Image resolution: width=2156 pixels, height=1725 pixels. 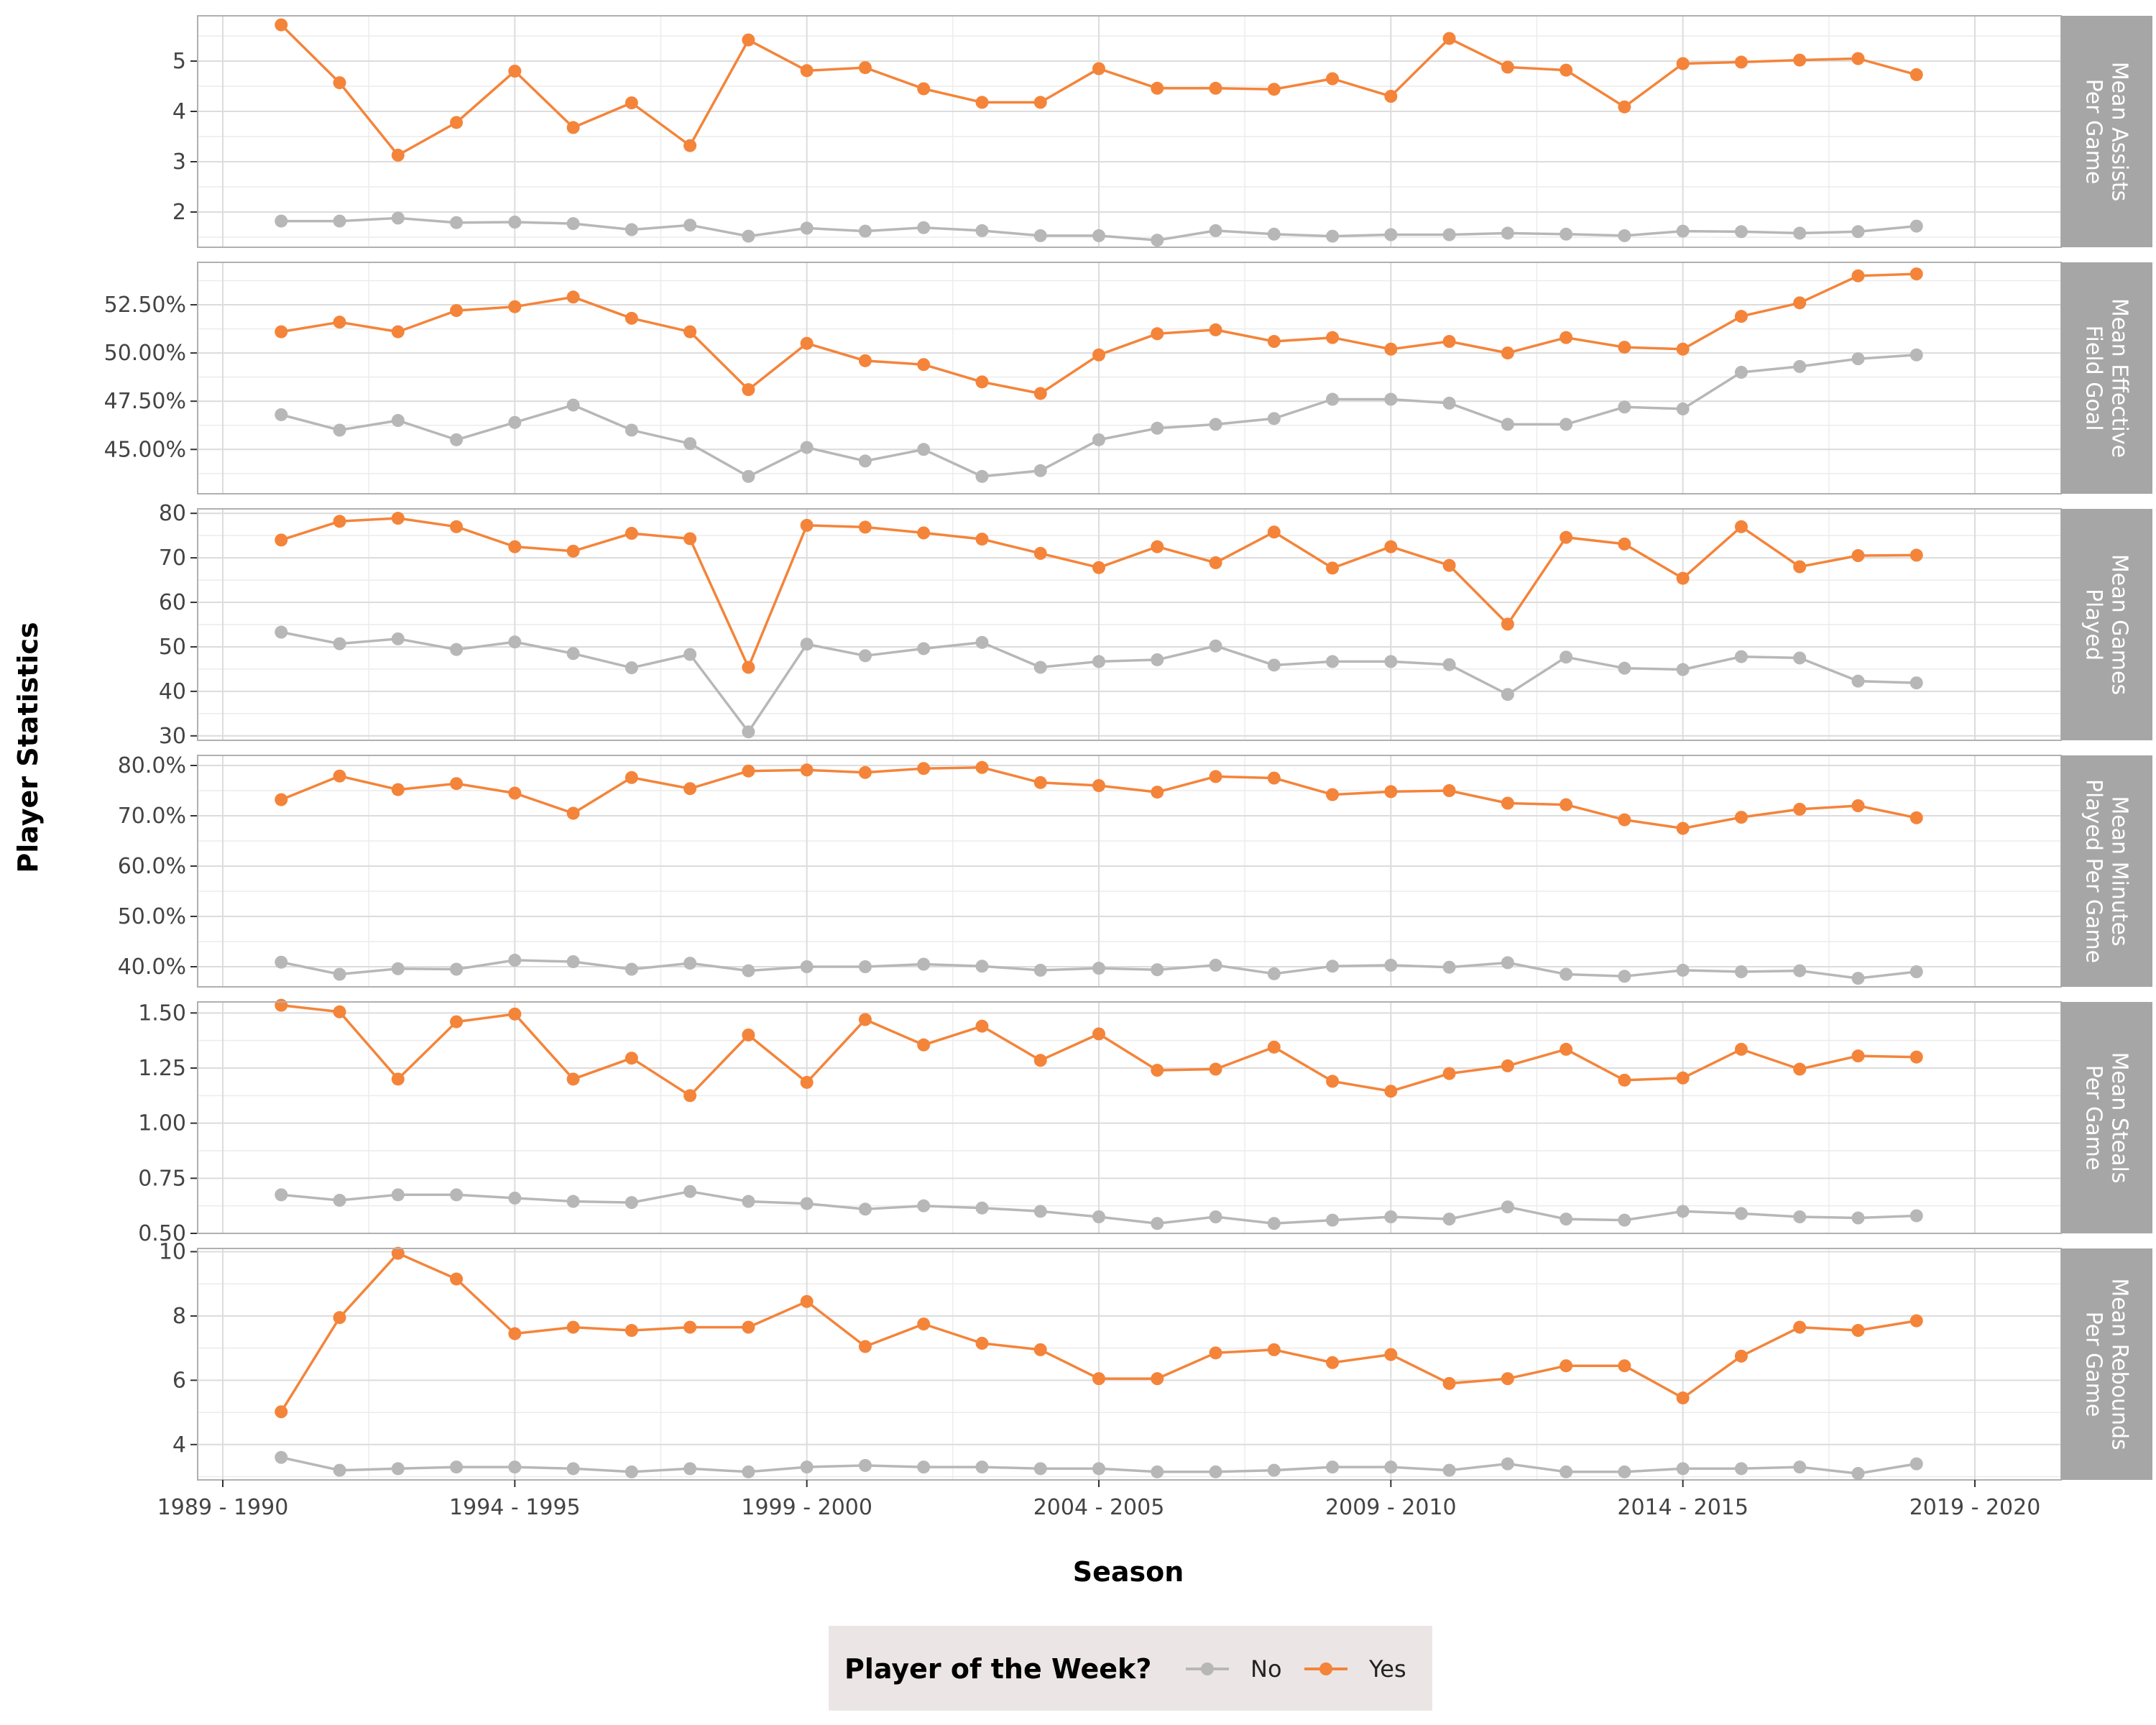 What do you see at coordinates (1162, 131) in the screenshot?
I see `panel-0: 2 3 4 5 Mean AssistsPer Game` at bounding box center [1162, 131].